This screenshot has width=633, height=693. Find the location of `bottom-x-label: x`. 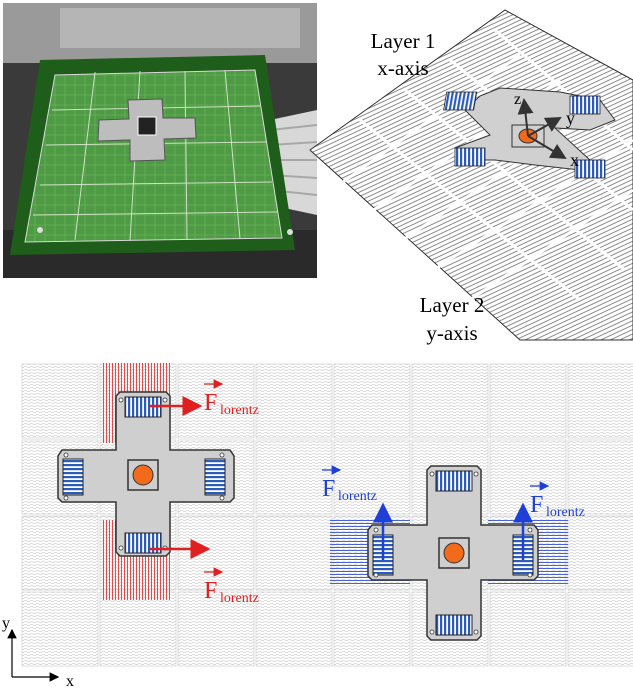

bottom-x-label: x is located at coordinates (70, 681).